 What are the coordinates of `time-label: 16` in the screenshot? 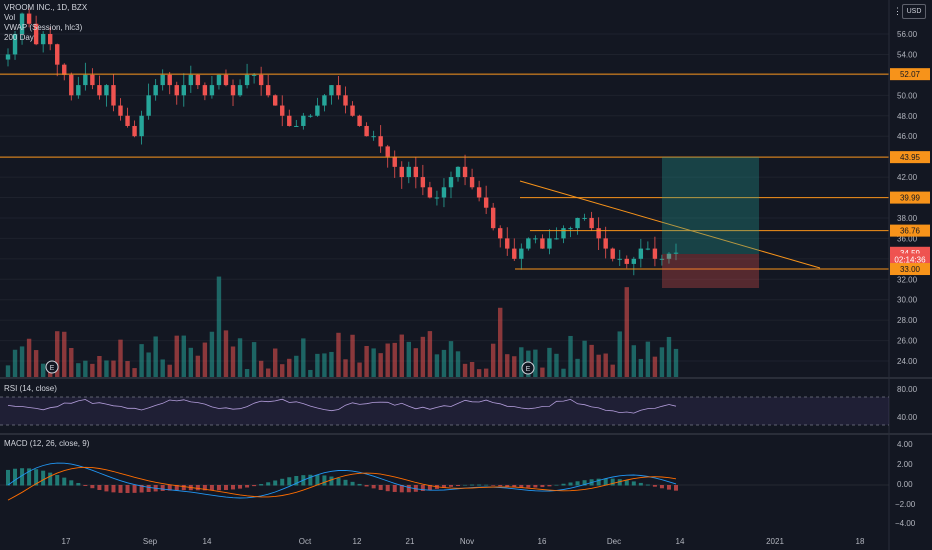 It's located at (542, 541).